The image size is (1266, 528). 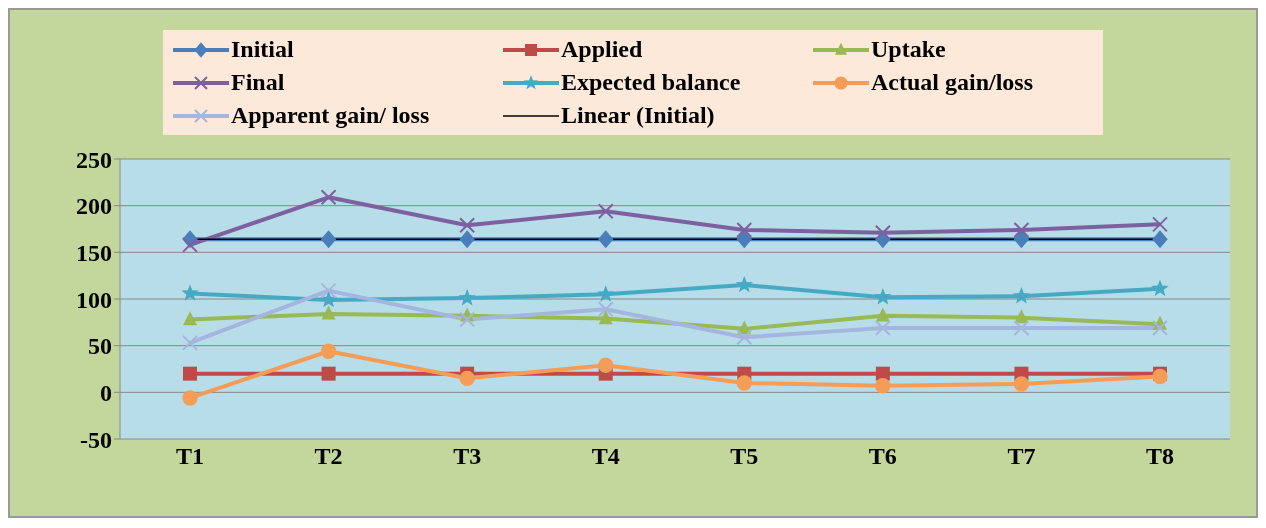 I want to click on x-tick-label: T2, so click(x=328, y=456).